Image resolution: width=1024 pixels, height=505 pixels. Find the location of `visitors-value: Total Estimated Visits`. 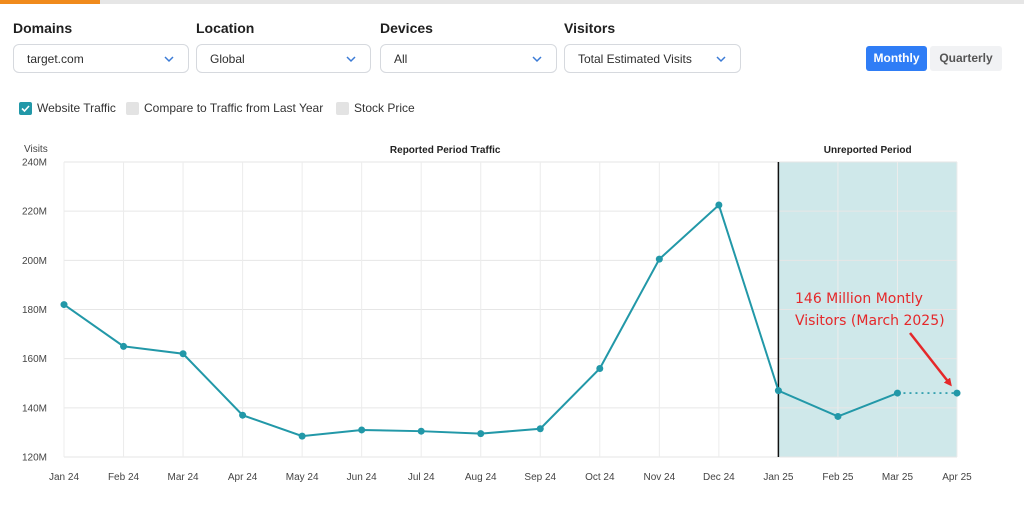

visitors-value: Total Estimated Visits is located at coordinates (635, 59).